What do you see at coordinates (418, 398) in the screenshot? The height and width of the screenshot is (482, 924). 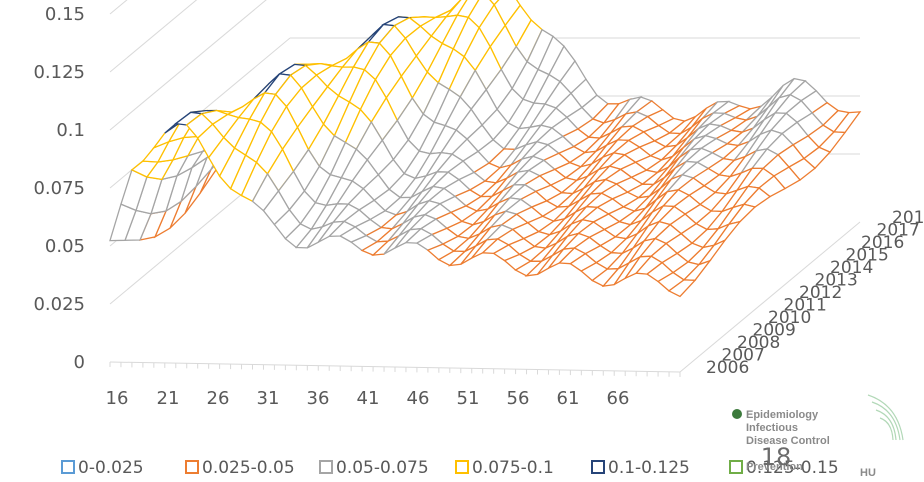 I see `x-tick-label: 46` at bounding box center [418, 398].